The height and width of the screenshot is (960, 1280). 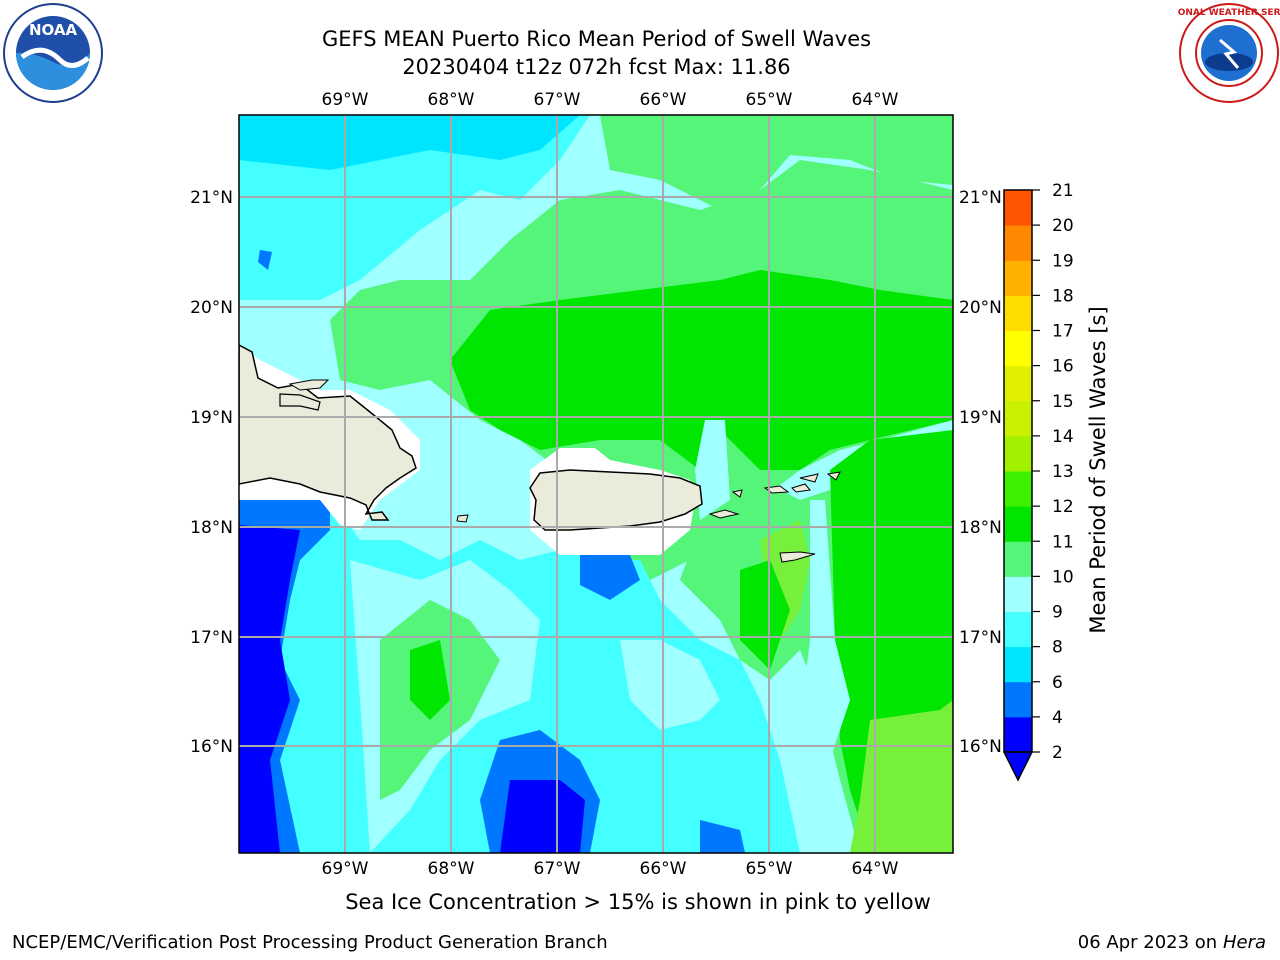 What do you see at coordinates (1018, 766) in the screenshot?
I see `colorbar-extend-arrow` at bounding box center [1018, 766].